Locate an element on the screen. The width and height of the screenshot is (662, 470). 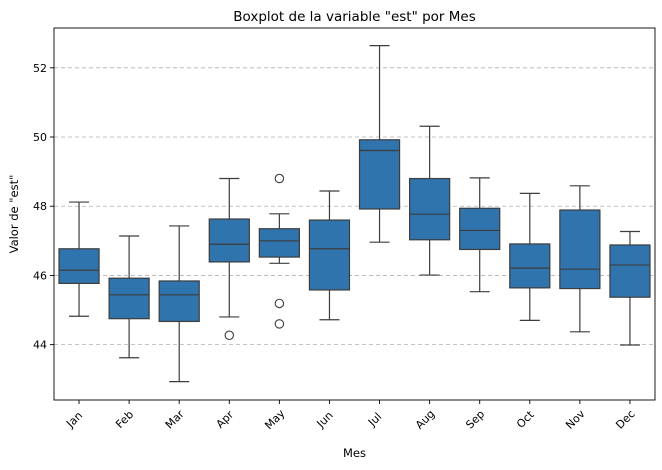
box-nov is located at coordinates (580, 259).